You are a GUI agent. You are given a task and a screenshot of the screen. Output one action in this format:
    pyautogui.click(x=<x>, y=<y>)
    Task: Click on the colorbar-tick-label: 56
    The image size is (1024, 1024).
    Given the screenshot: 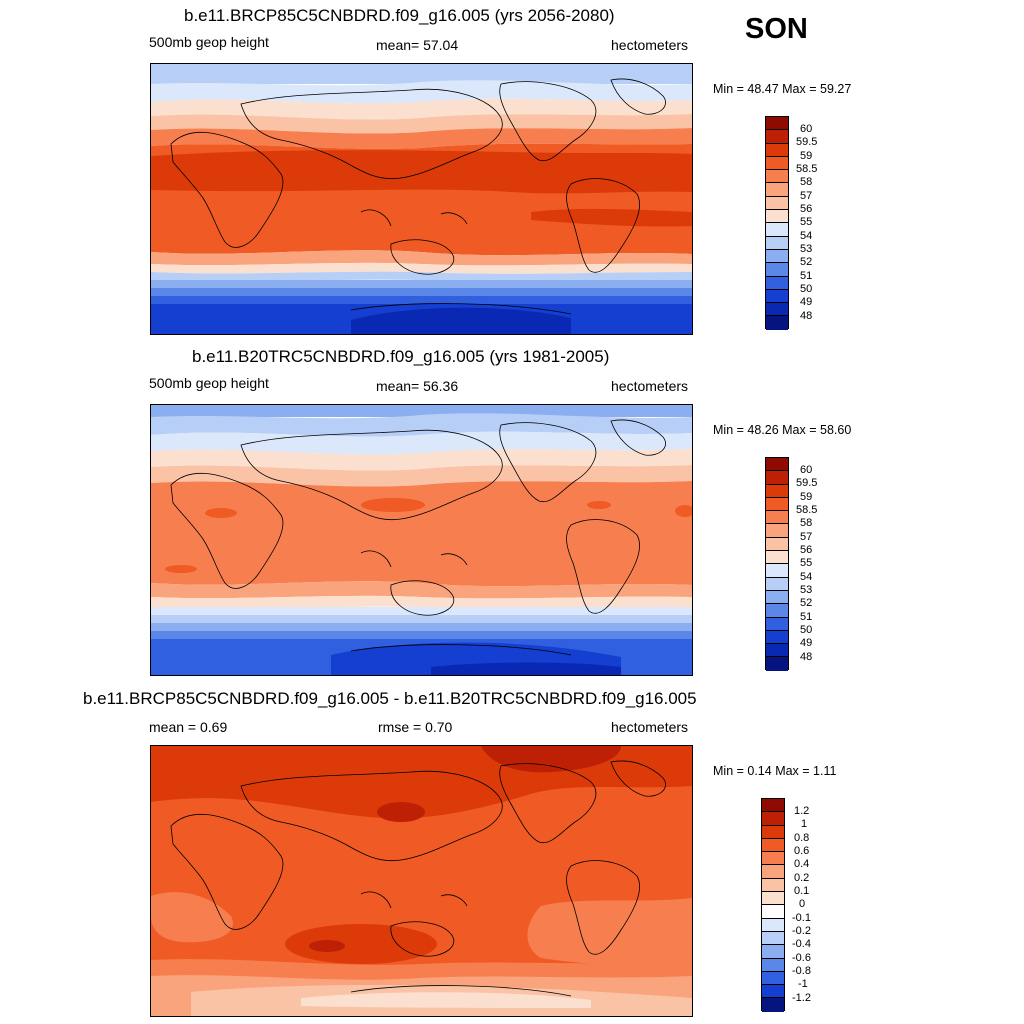 What is the action you would take?
    pyautogui.click(x=806, y=550)
    